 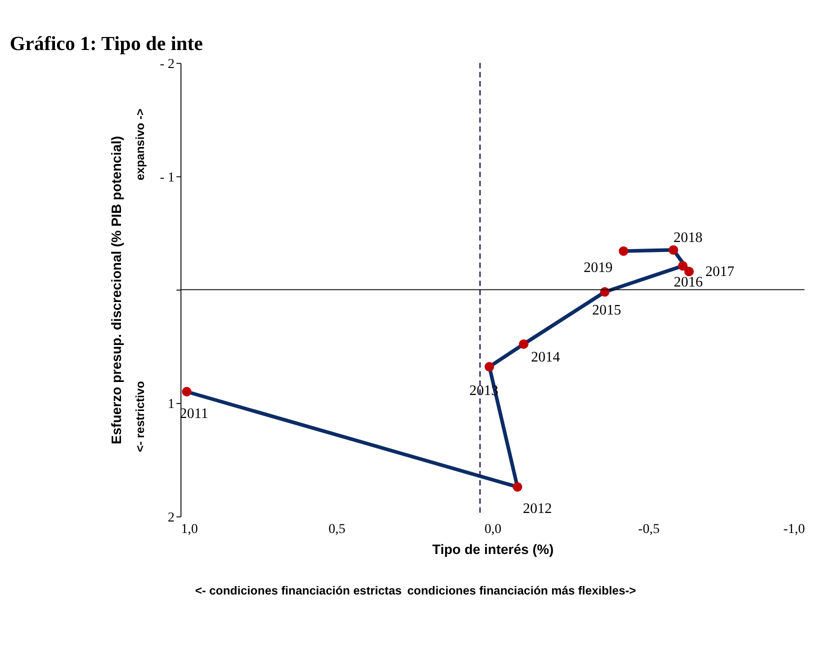 I want to click on annotation: 2012, so click(x=537, y=509).